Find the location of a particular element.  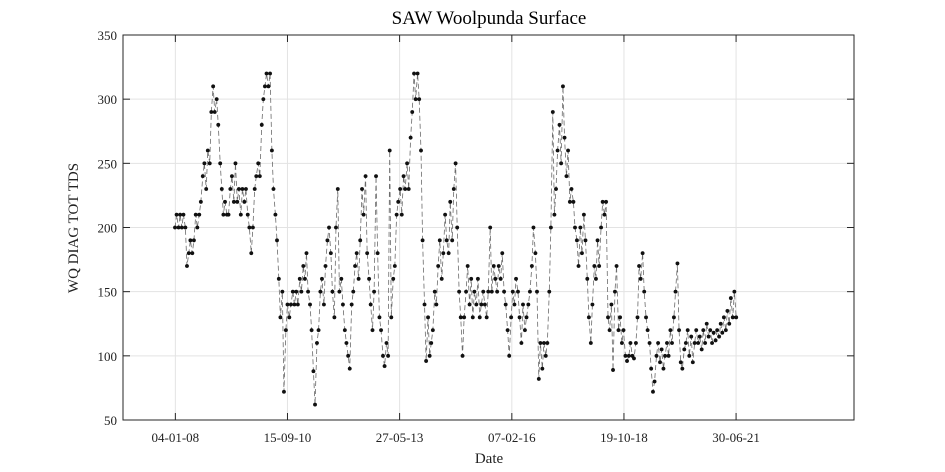

x-tick-label: 07-02-16 is located at coordinates (512, 437).